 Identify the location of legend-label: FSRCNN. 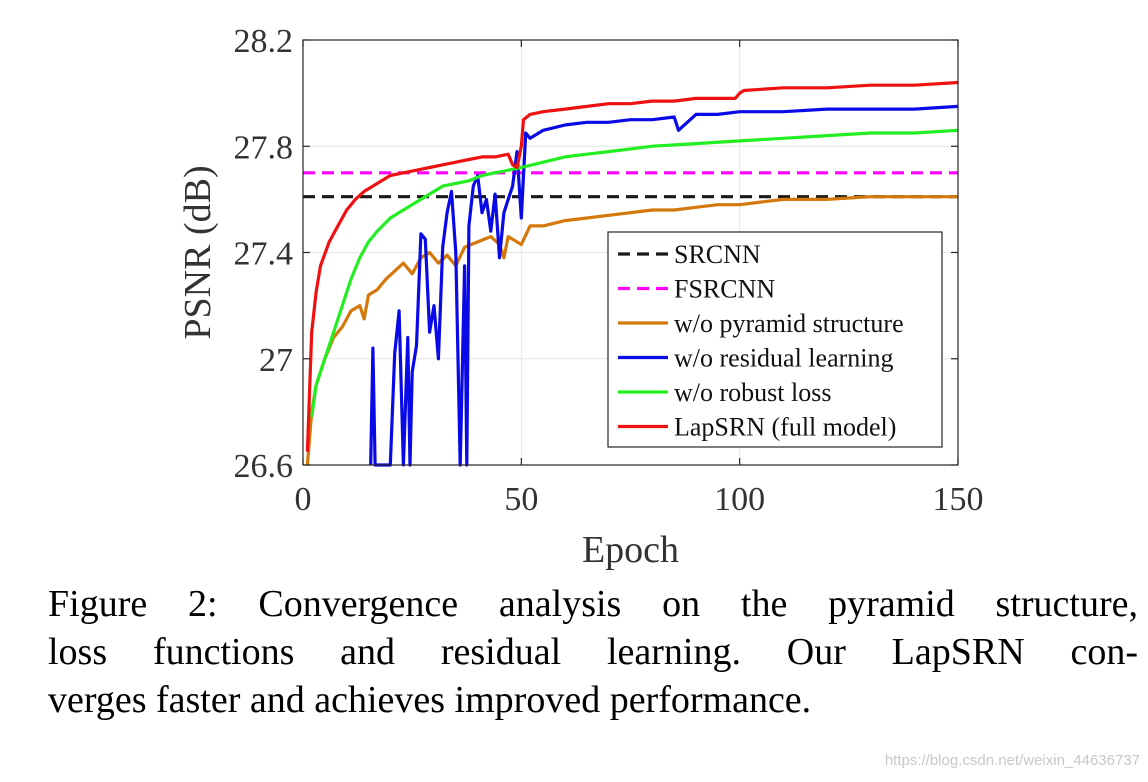
(724, 289).